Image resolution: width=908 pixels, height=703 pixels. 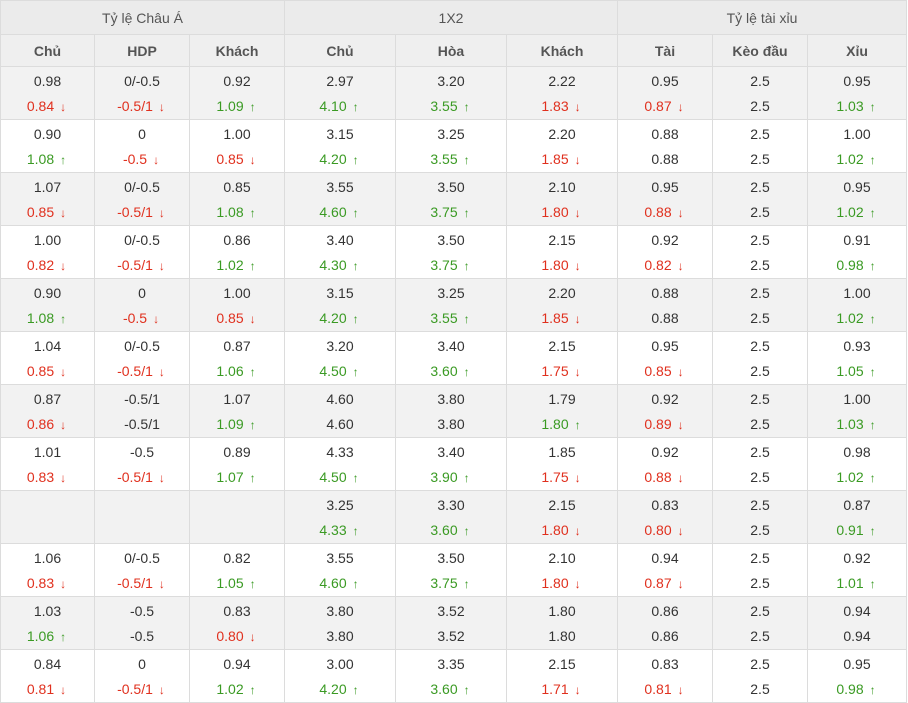 I want to click on odds-cell: 1.00 0.85 ↓, so click(x=237, y=146).